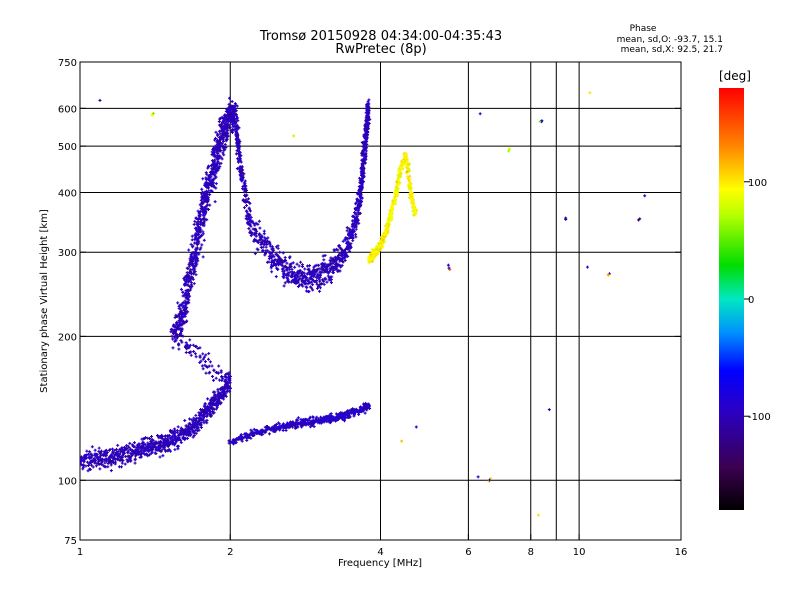 Image resolution: width=800 pixels, height=600 pixels. Describe the element at coordinates (670, 40) in the screenshot. I see `phase-legend-o-stats: mean, sd,O: -93.7, 15.1` at that location.